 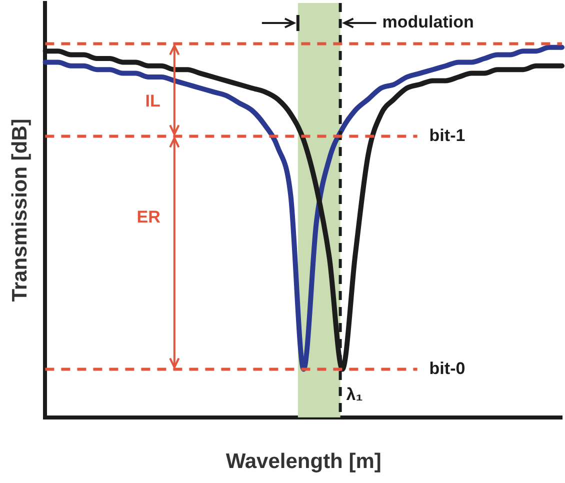 I want to click on ref-line-label: bit-0, so click(x=447, y=368).